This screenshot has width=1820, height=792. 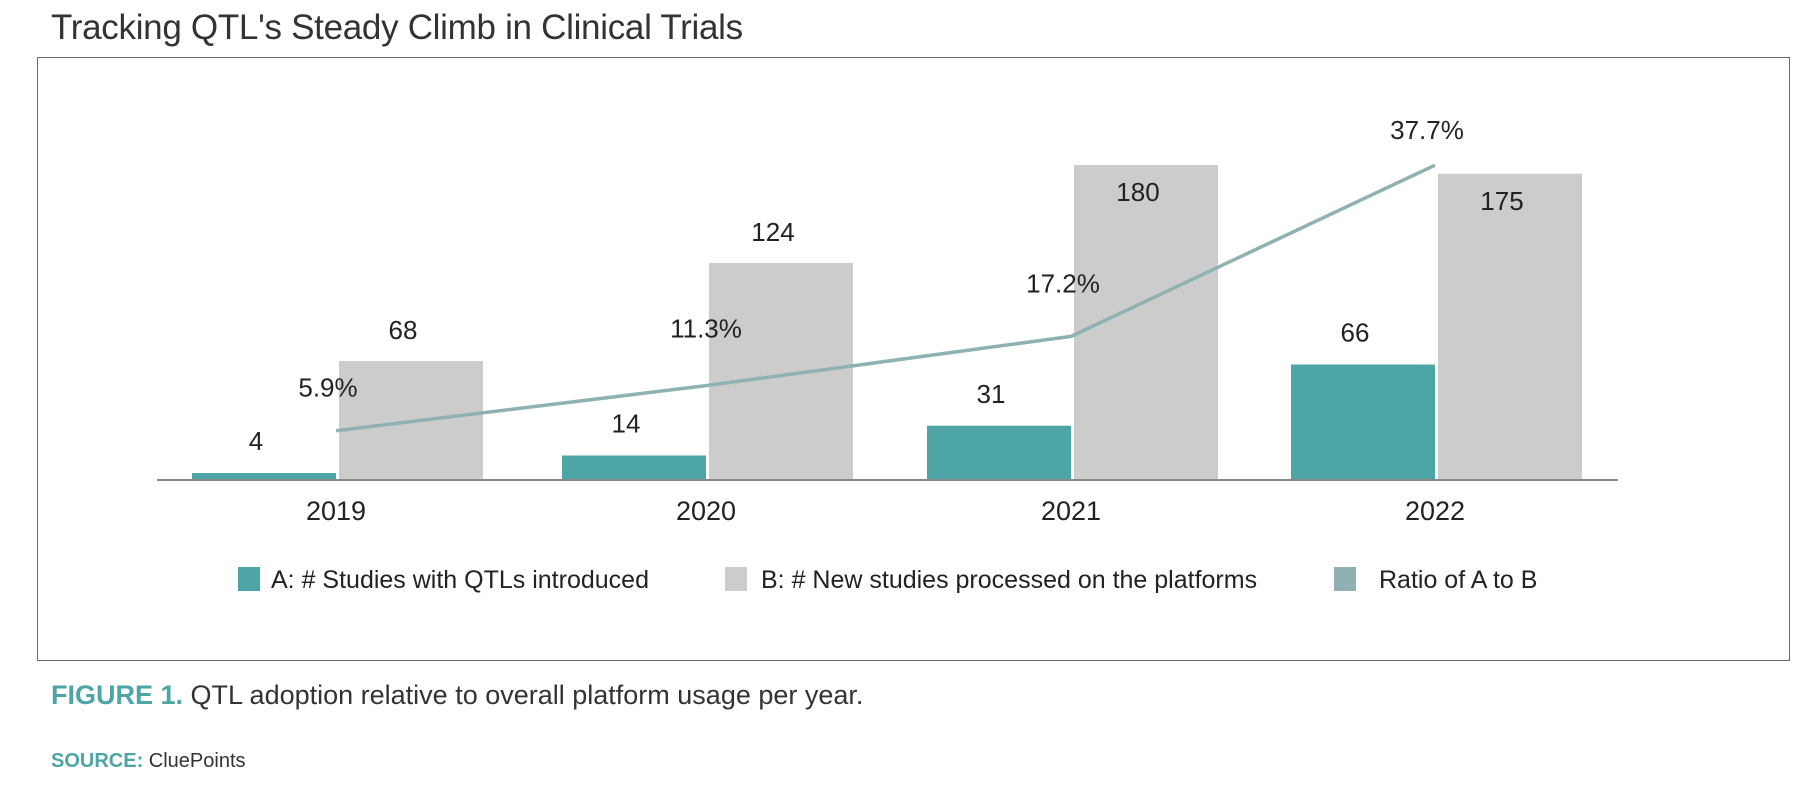 I want to click on source-note: SOURCE: CluePoints, so click(x=148, y=761).